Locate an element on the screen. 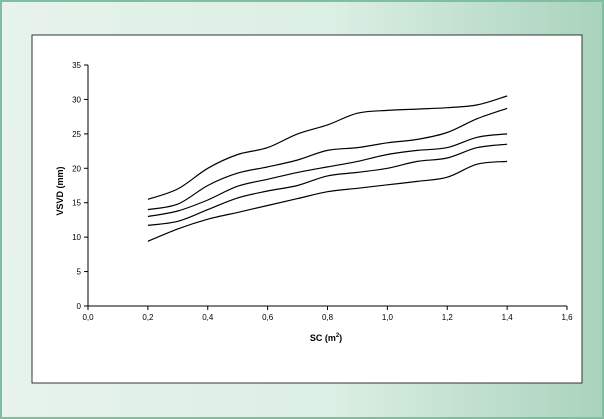 This screenshot has width=604, height=419. x-tick-label: 1,0 is located at coordinates (388, 317).